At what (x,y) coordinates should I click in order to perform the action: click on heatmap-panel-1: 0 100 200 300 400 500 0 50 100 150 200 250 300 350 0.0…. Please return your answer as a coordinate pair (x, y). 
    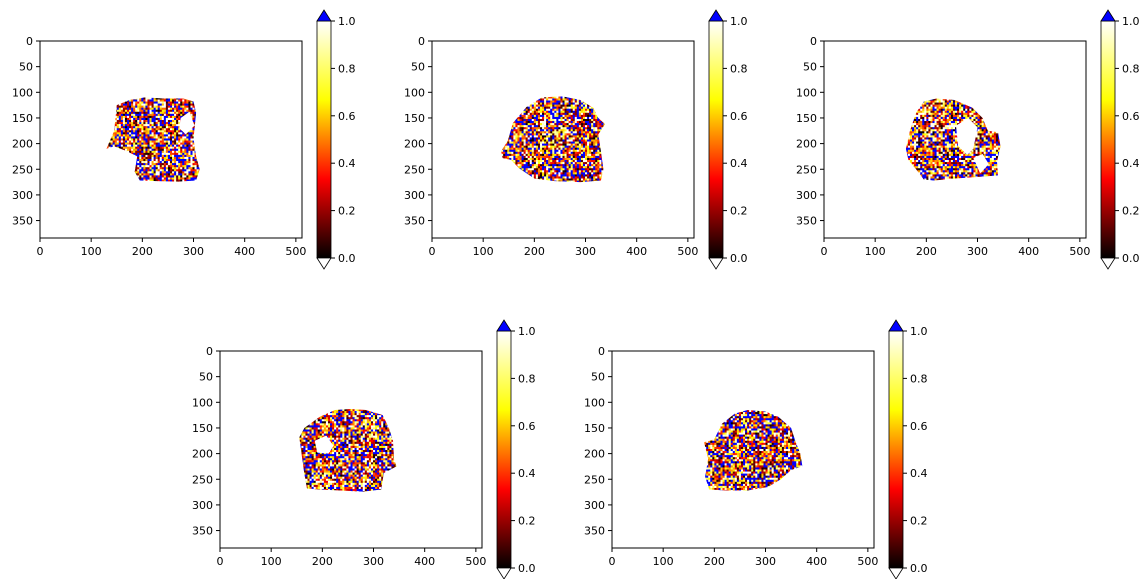
    Looking at the image, I should click on (184, 139).